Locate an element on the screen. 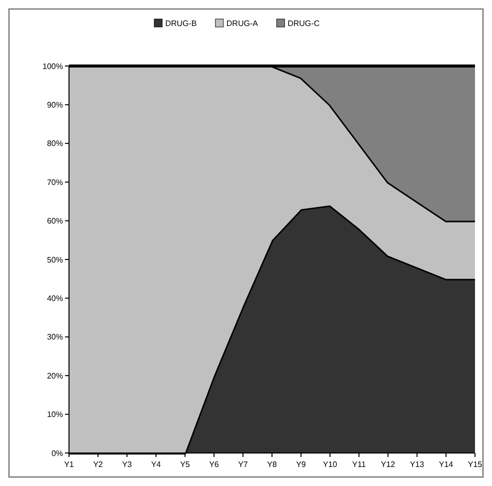  y-tick-label: 50% is located at coordinates (54, 259).